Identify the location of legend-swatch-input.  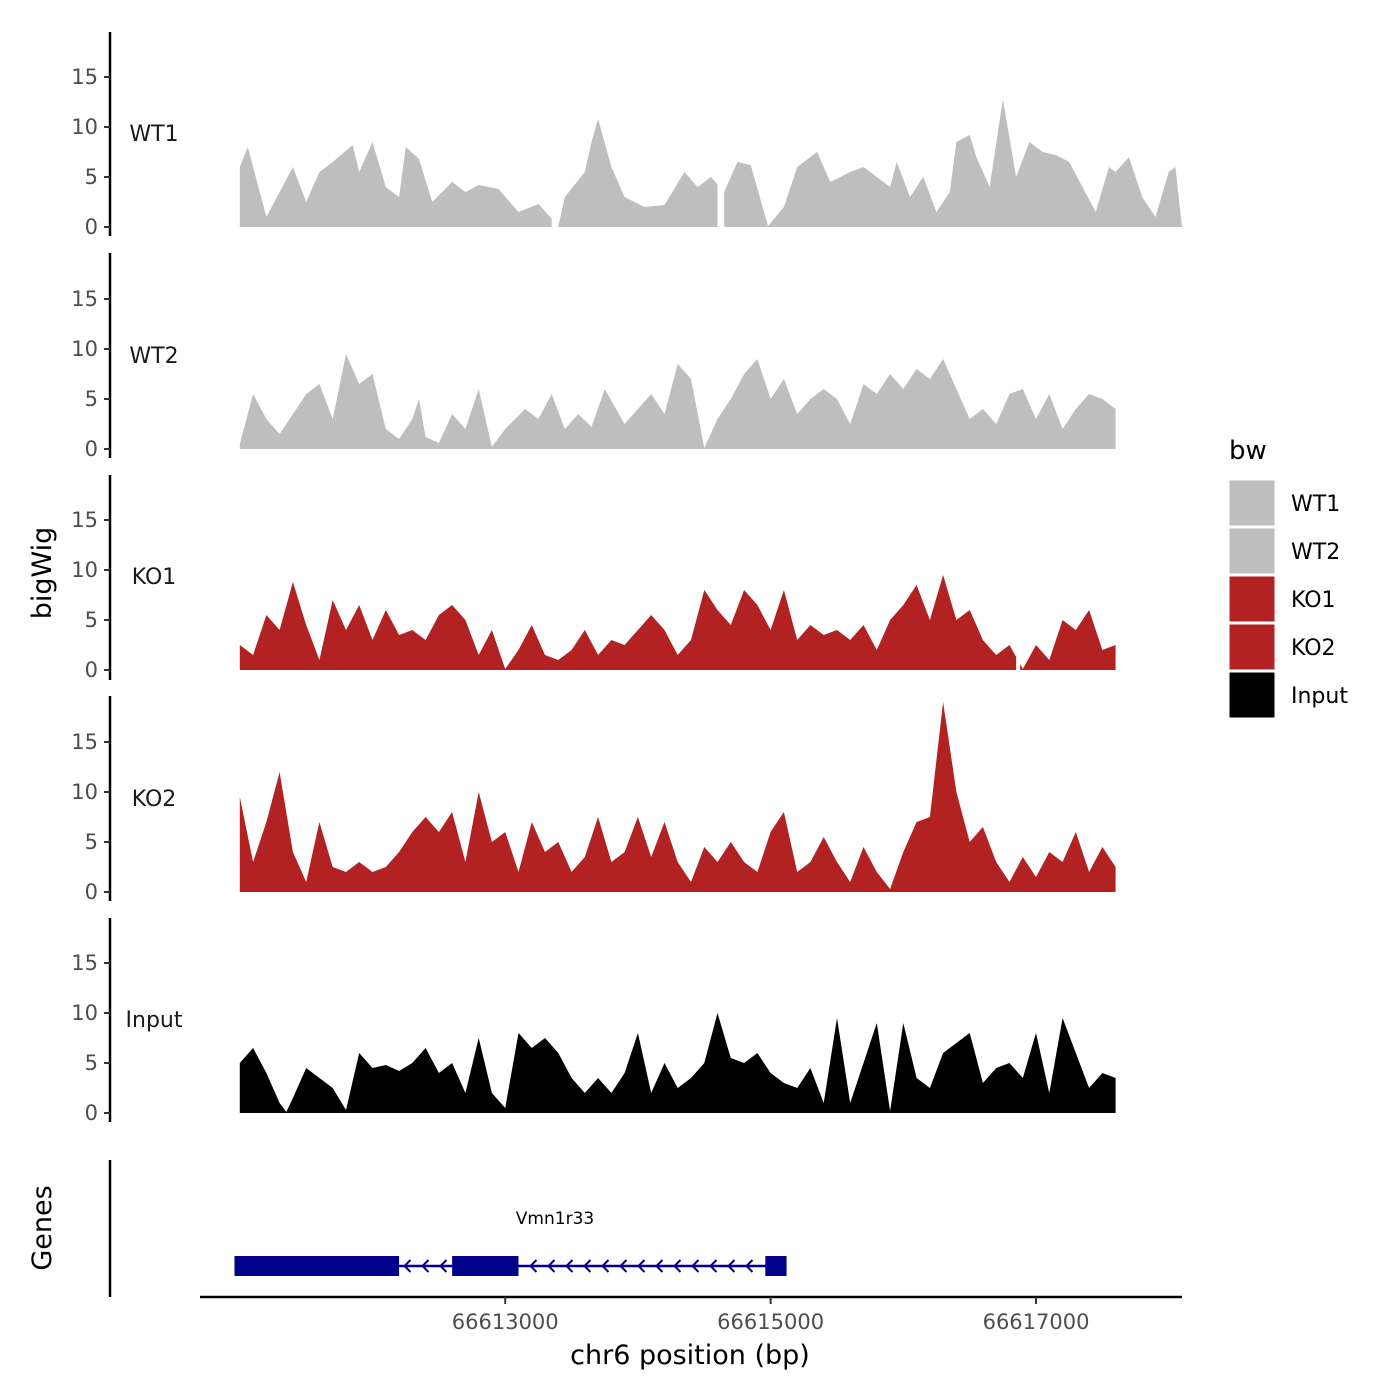
(1252, 695).